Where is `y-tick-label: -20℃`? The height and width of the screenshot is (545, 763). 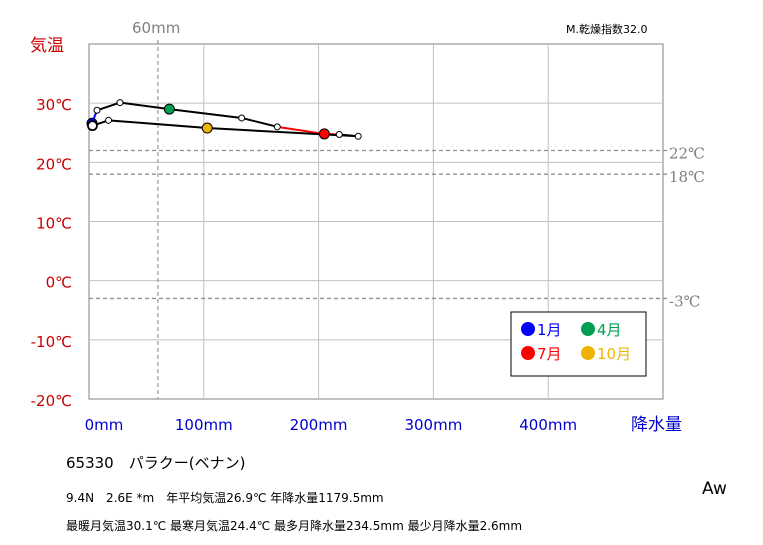 y-tick-label: -20℃ is located at coordinates (51, 401).